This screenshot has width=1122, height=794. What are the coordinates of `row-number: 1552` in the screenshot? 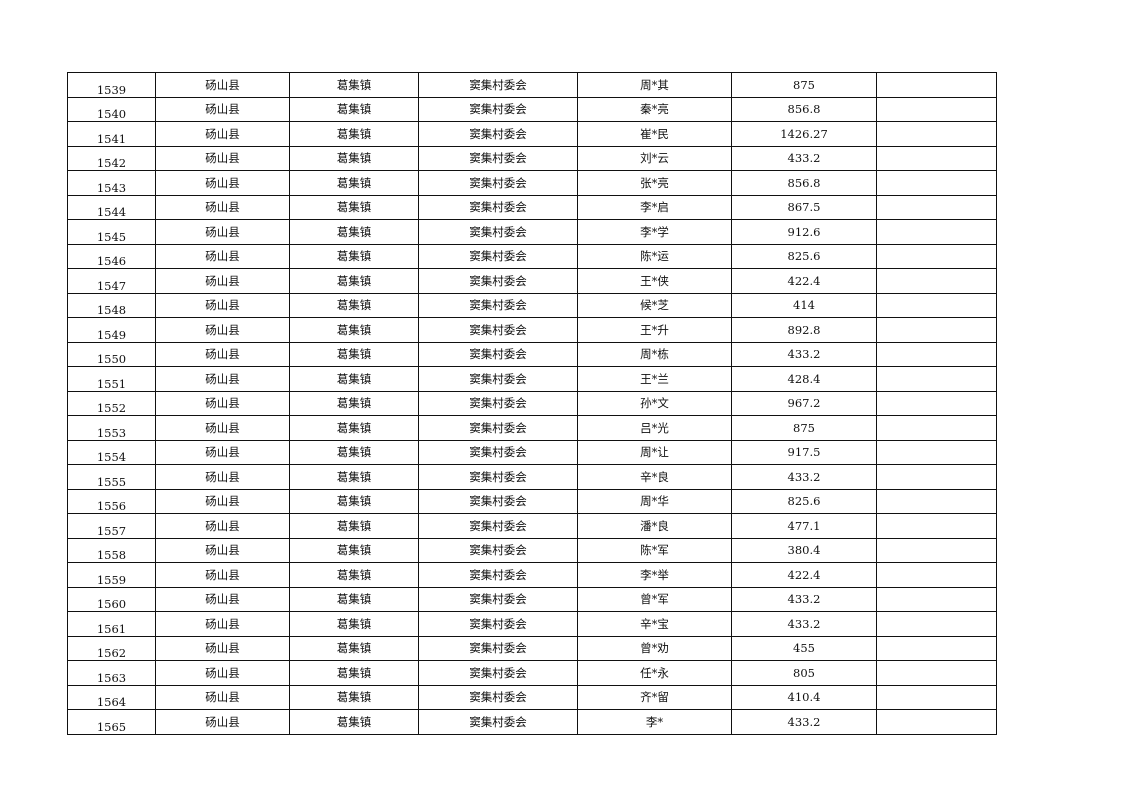 It's located at (111, 403).